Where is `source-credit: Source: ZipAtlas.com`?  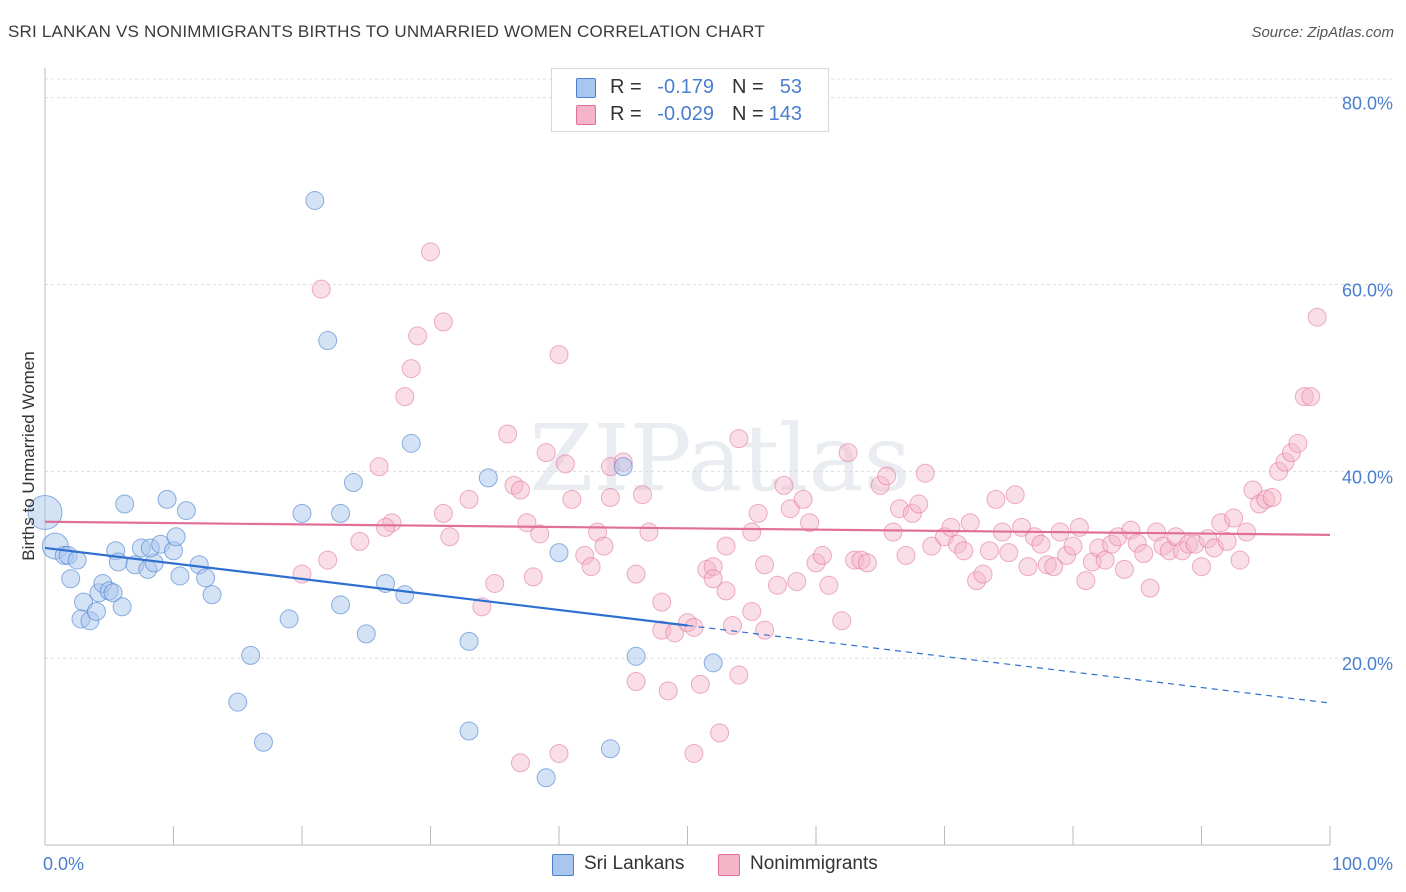
source-credit: Source: ZipAtlas.com is located at coordinates (1322, 32).